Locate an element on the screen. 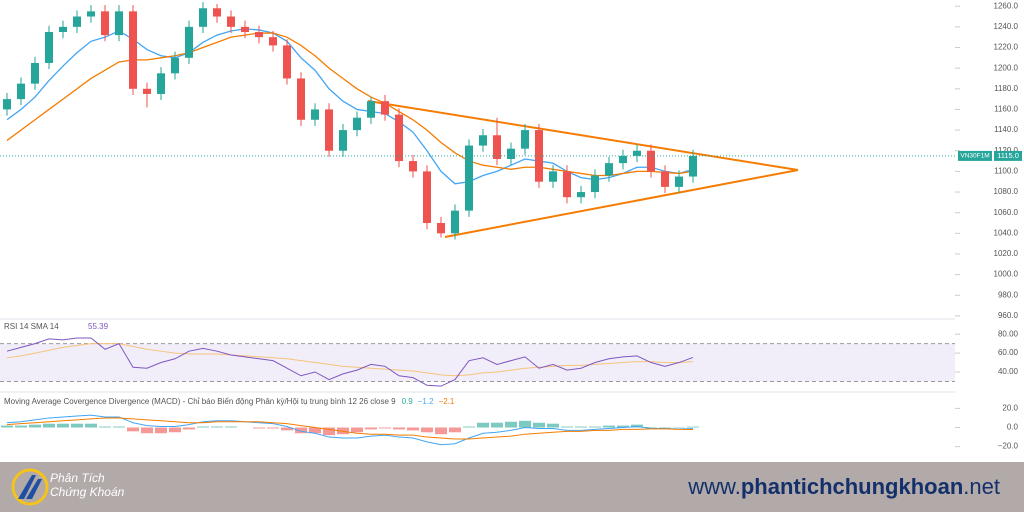  rsi-value: 55.39 is located at coordinates (98, 326).